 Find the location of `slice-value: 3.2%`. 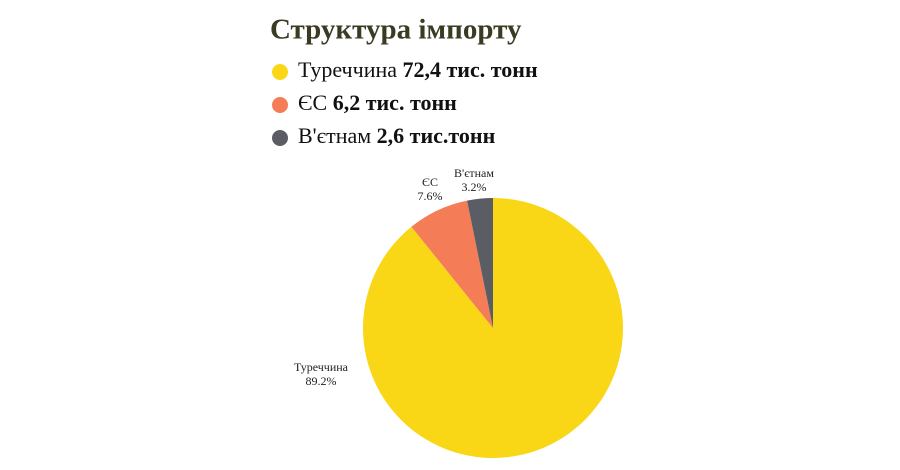

slice-value: 3.2% is located at coordinates (474, 187).